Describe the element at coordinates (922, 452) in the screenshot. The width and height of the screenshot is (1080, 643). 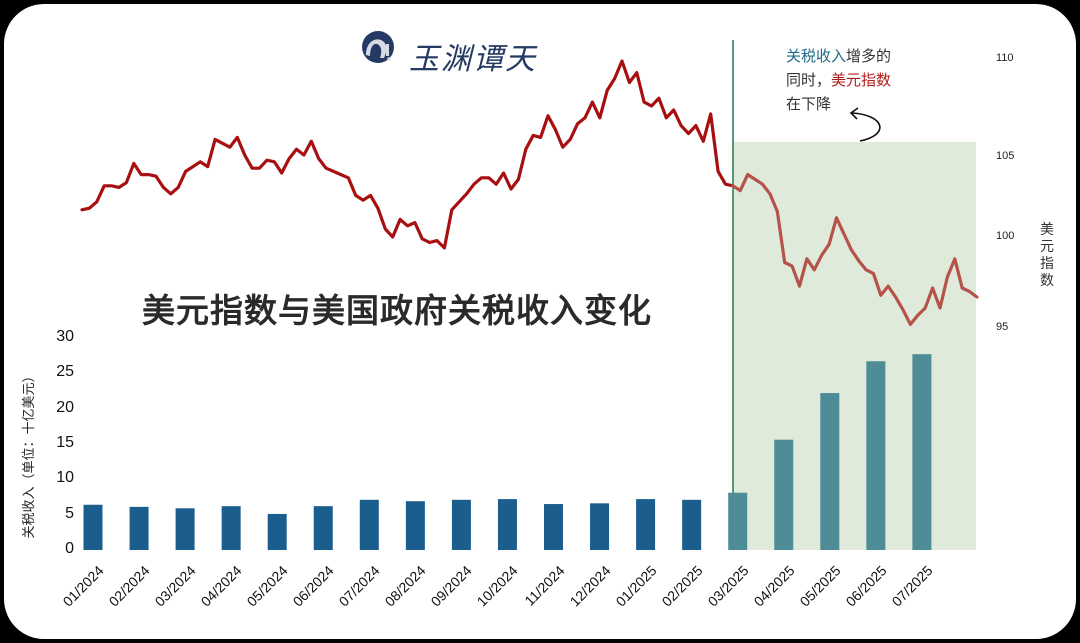
I see `bar-07-2025` at that location.